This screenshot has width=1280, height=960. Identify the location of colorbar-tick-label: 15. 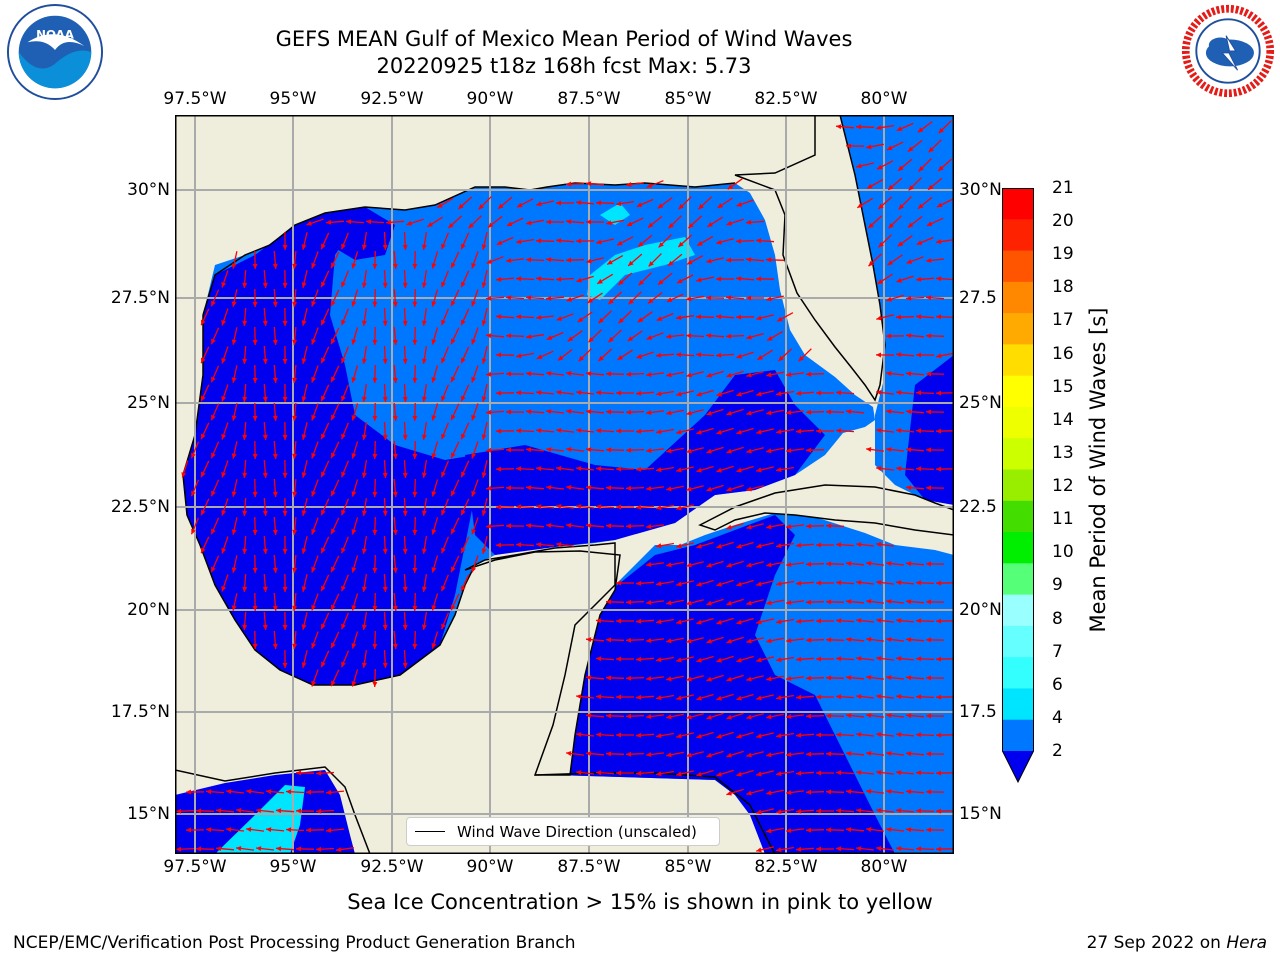
(1063, 386).